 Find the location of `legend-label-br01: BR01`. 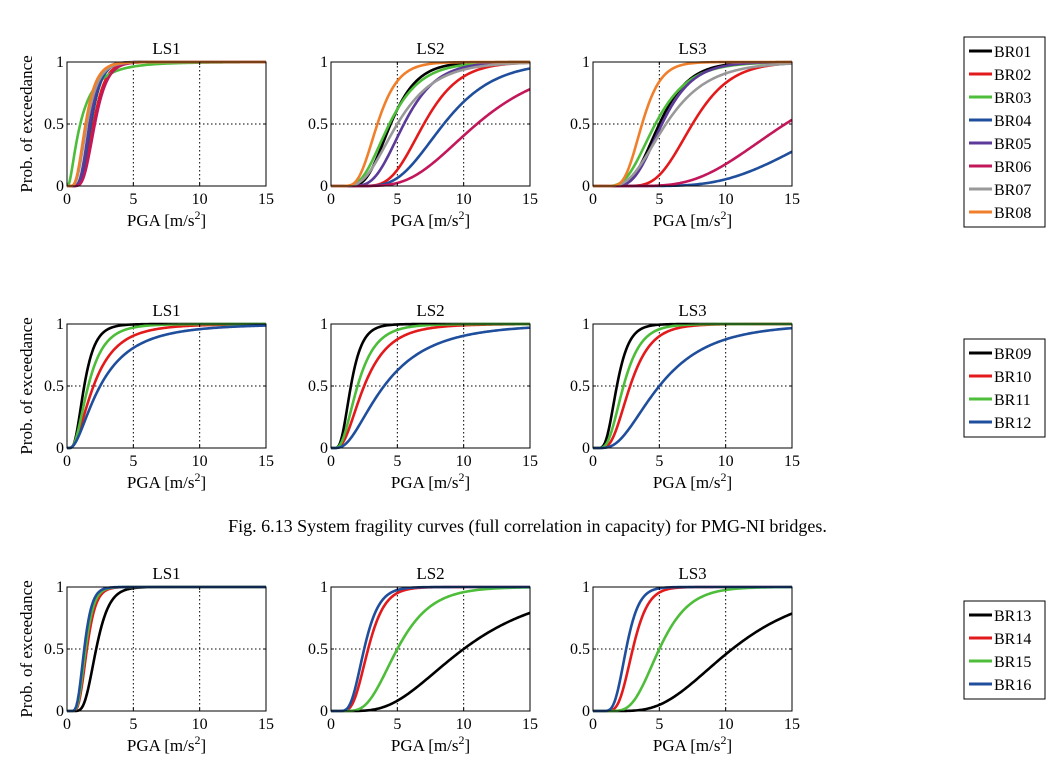

legend-label-br01: BR01 is located at coordinates (1012, 52).